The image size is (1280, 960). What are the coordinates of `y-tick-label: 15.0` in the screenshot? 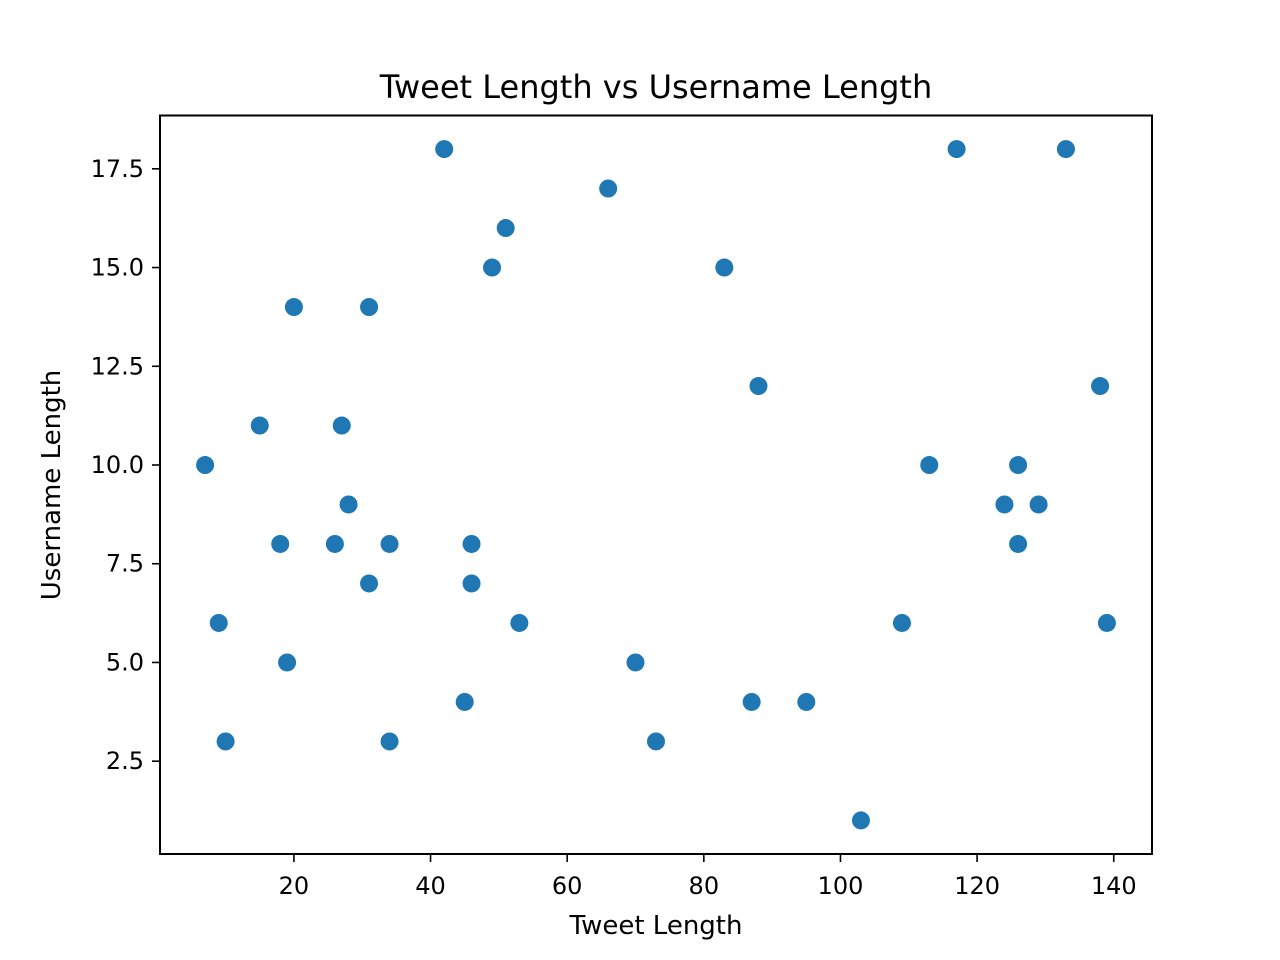 It's located at (117, 268).